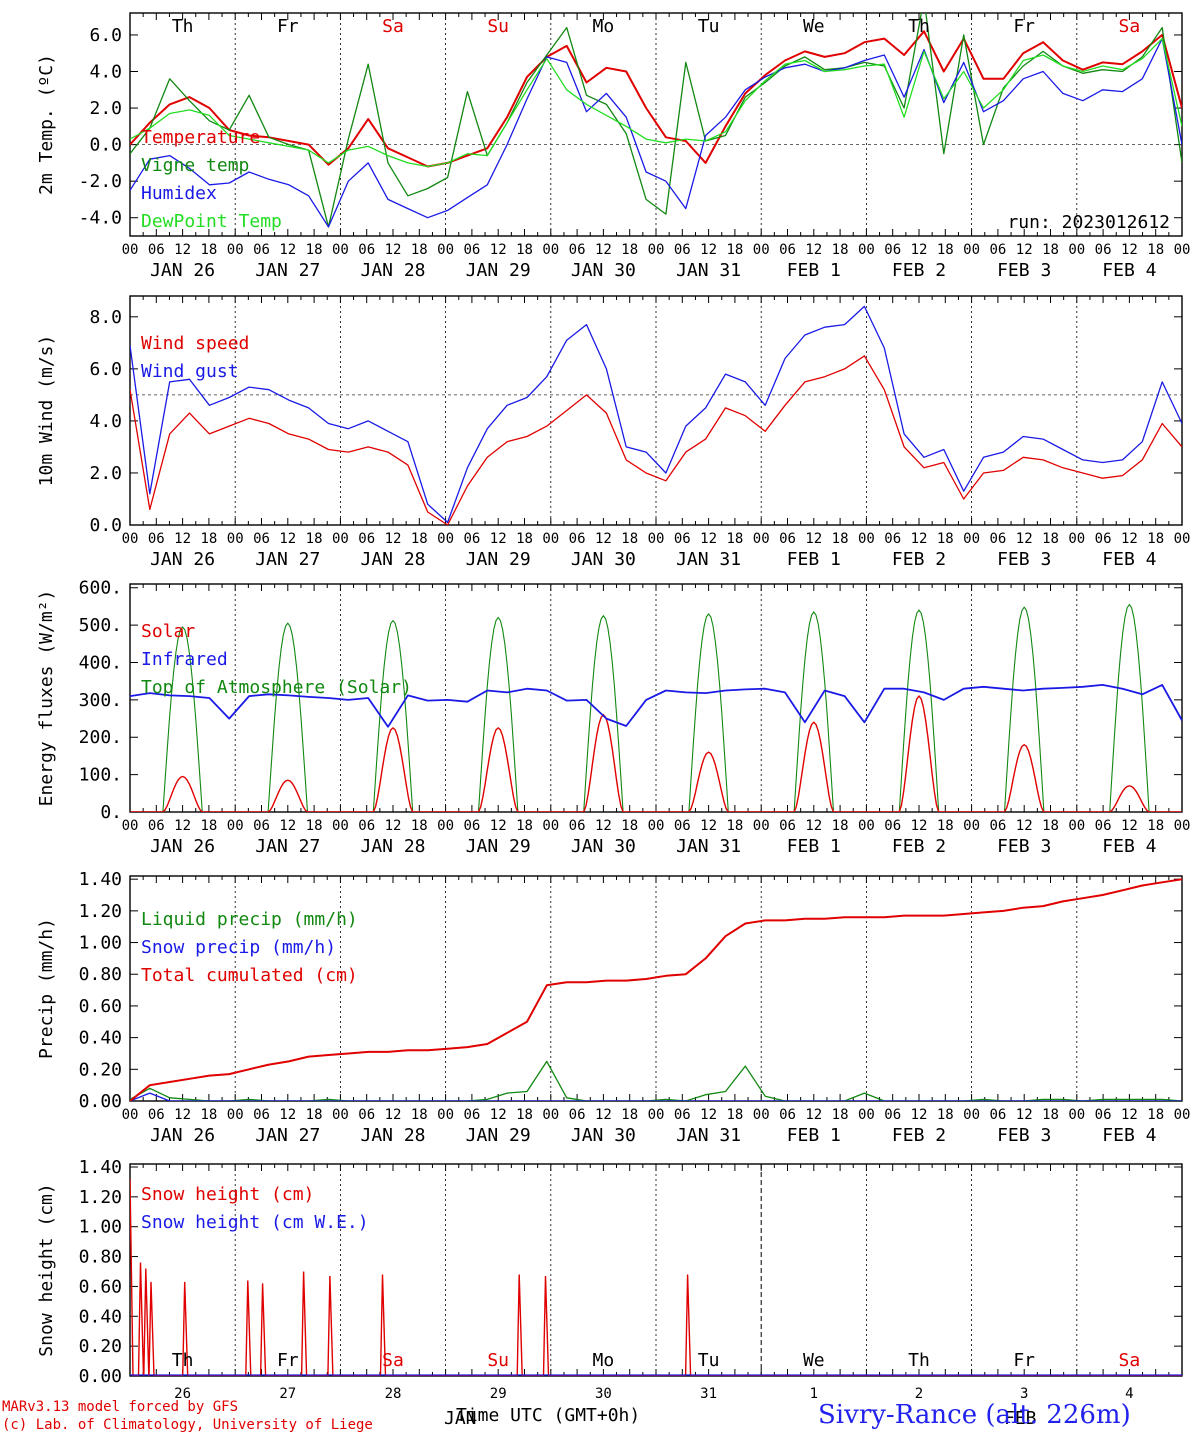 Image resolution: width=1194 pixels, height=1440 pixels. I want to click on day-number-label: 31, so click(708, 1394).